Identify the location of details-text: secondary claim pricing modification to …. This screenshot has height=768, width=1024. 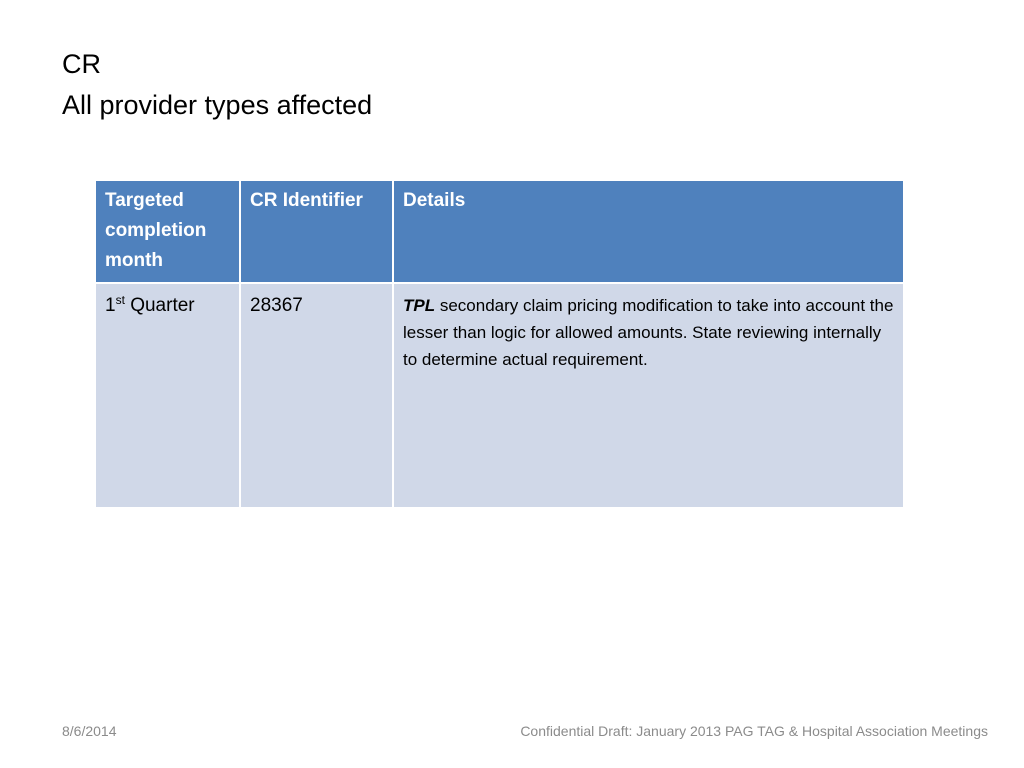
(648, 332).